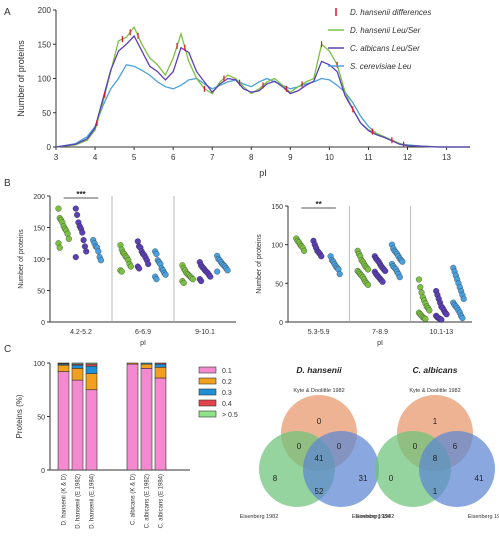  I want to click on legend-label: > 0.5, so click(230, 415).